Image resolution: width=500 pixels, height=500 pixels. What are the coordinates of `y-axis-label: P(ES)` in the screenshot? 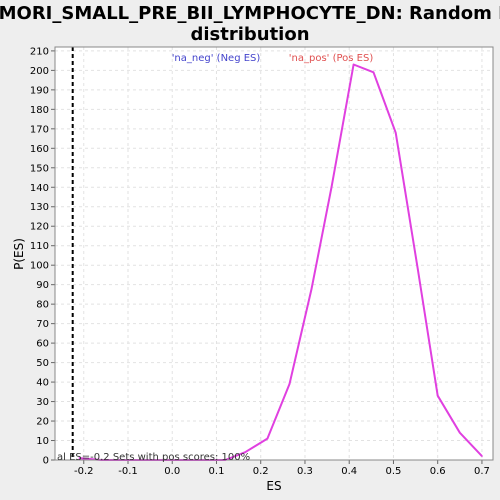 It's located at (19, 254).